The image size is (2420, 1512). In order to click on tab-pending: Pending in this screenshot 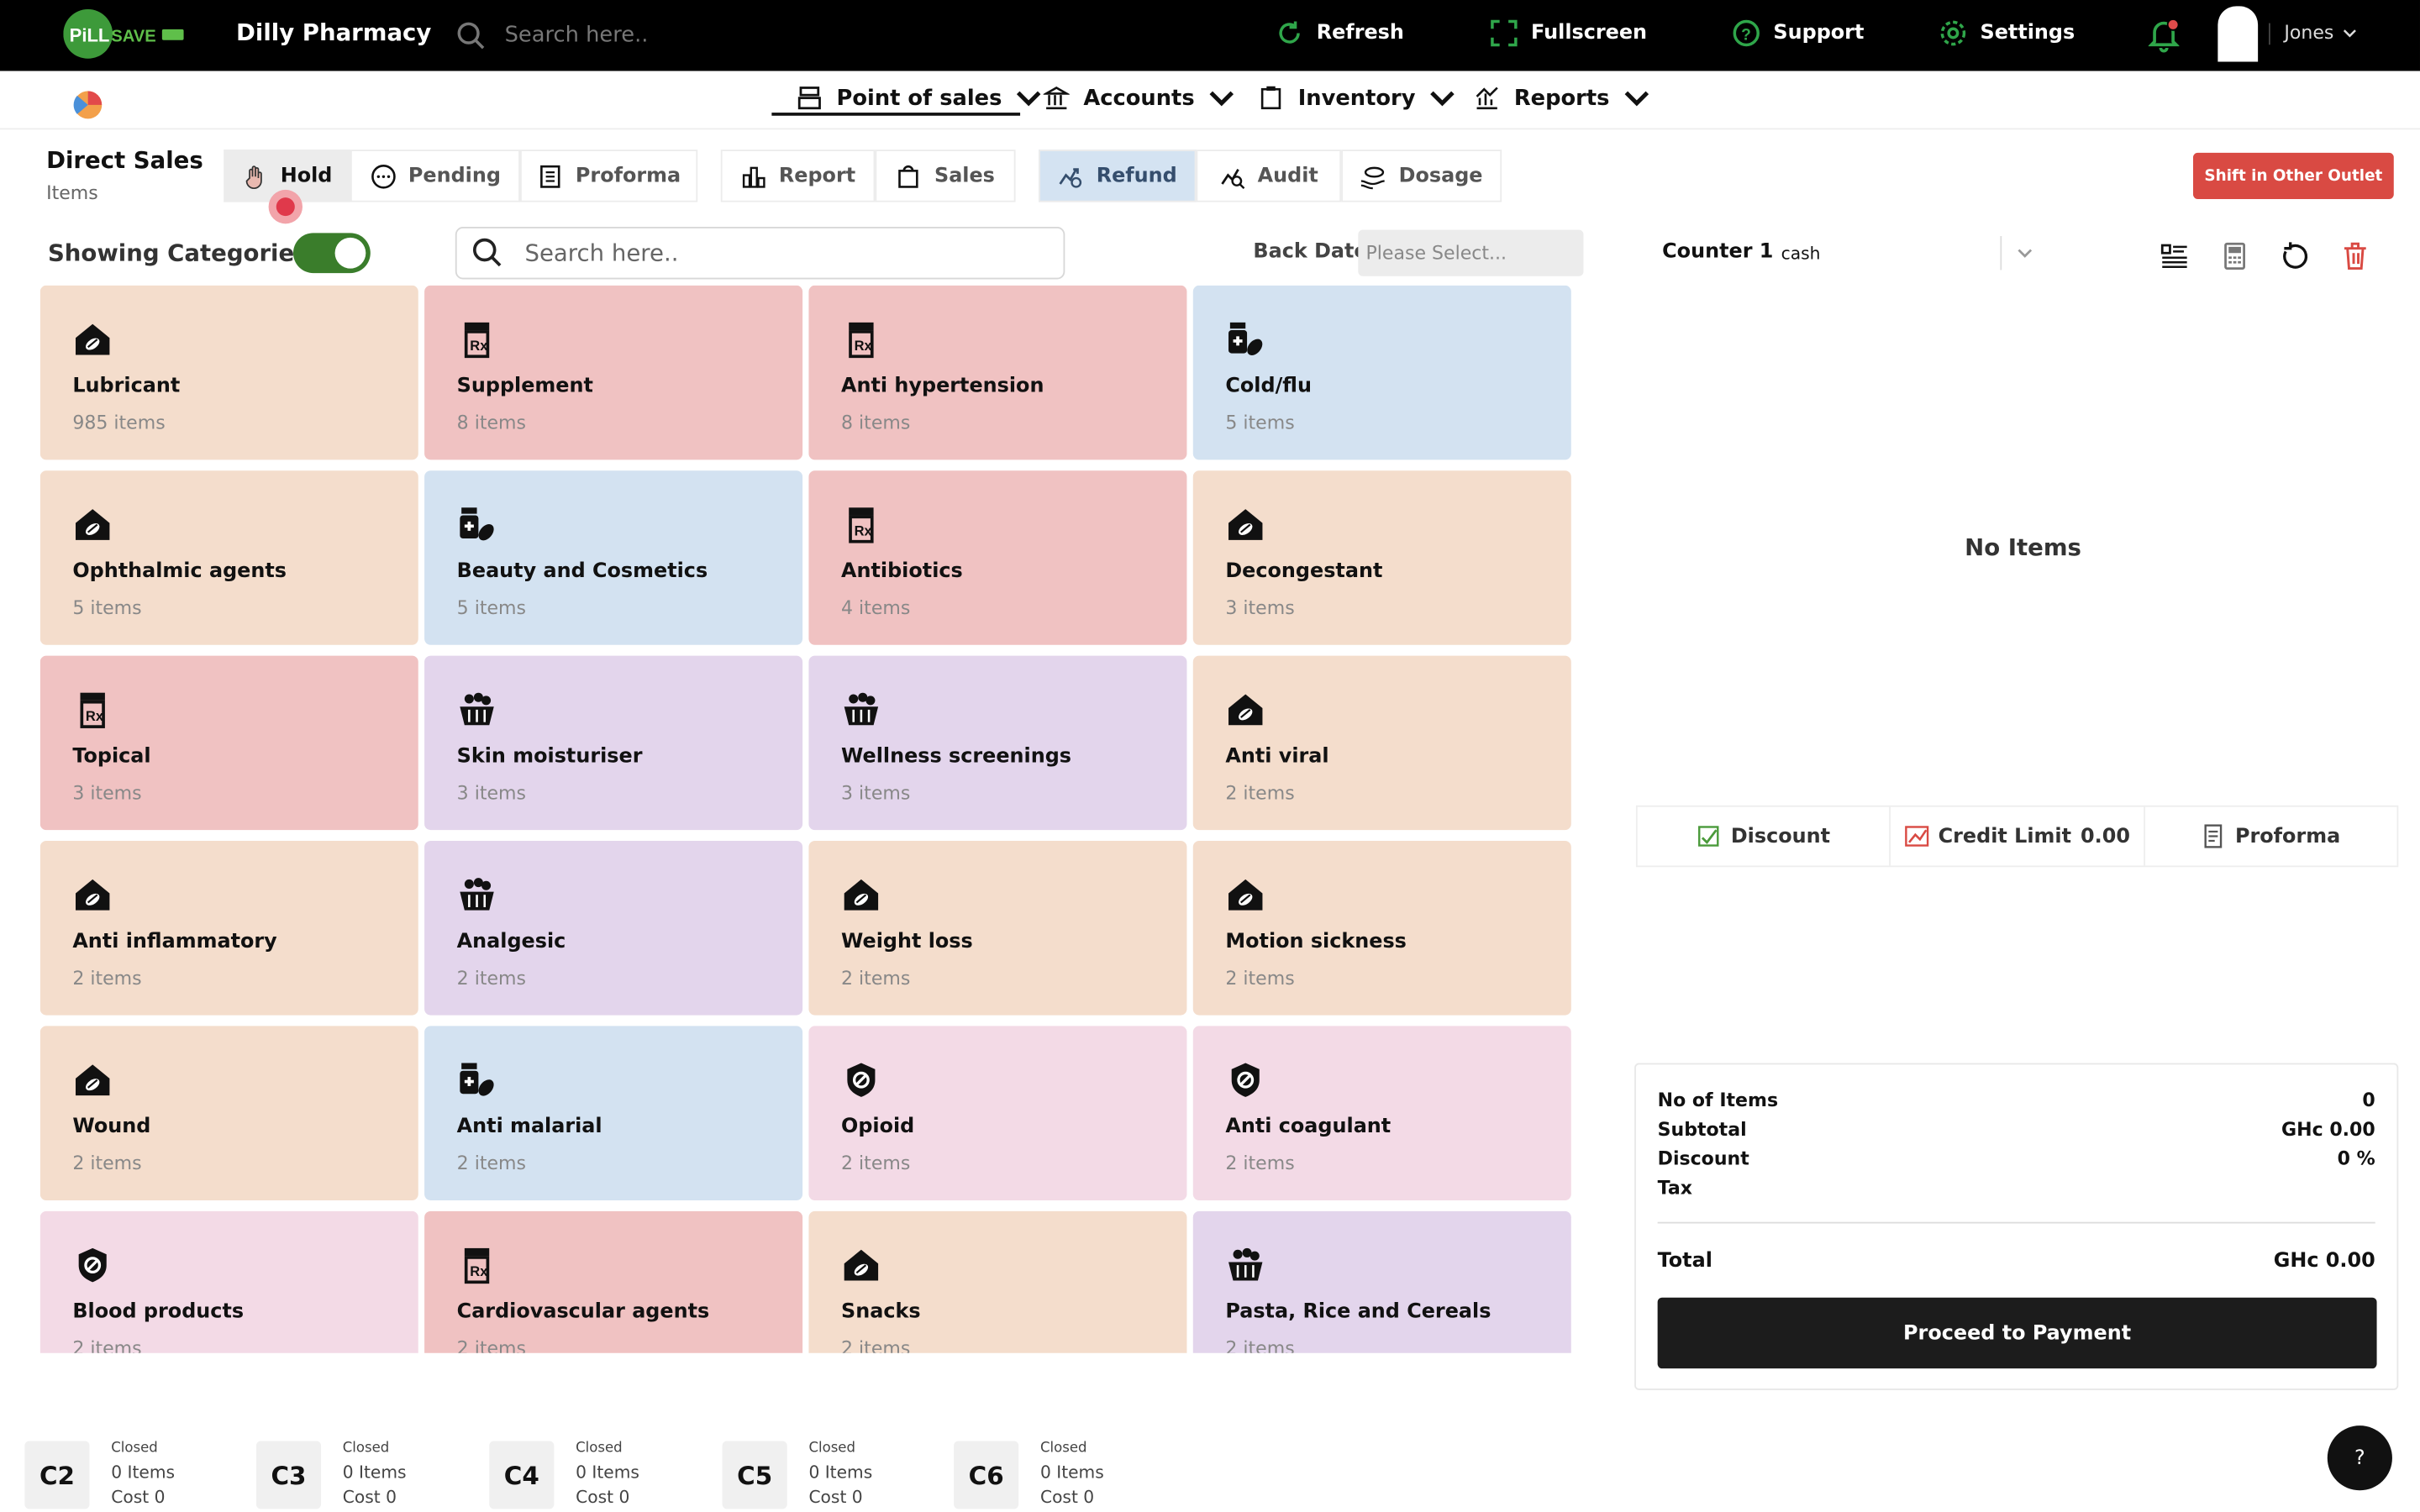, I will do `click(435, 176)`.